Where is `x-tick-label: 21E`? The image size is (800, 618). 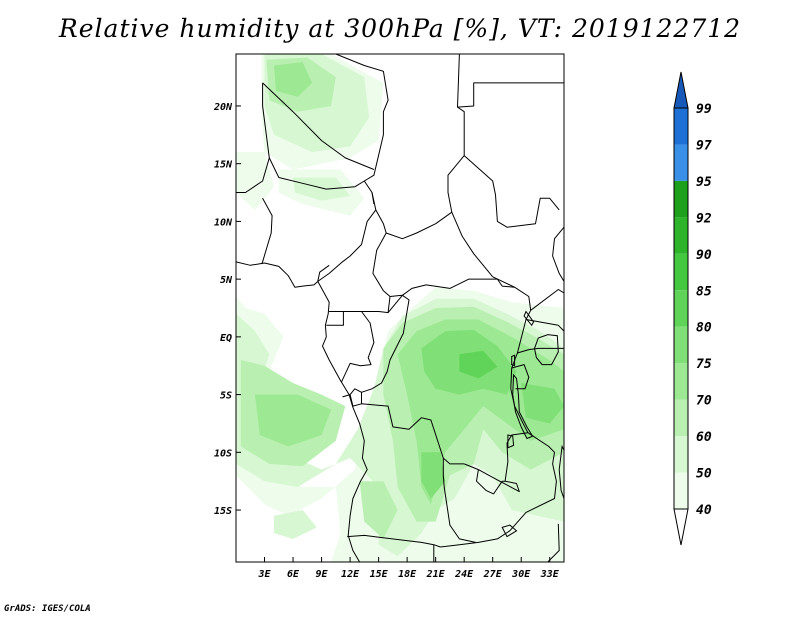 x-tick-label: 21E is located at coordinates (436, 574).